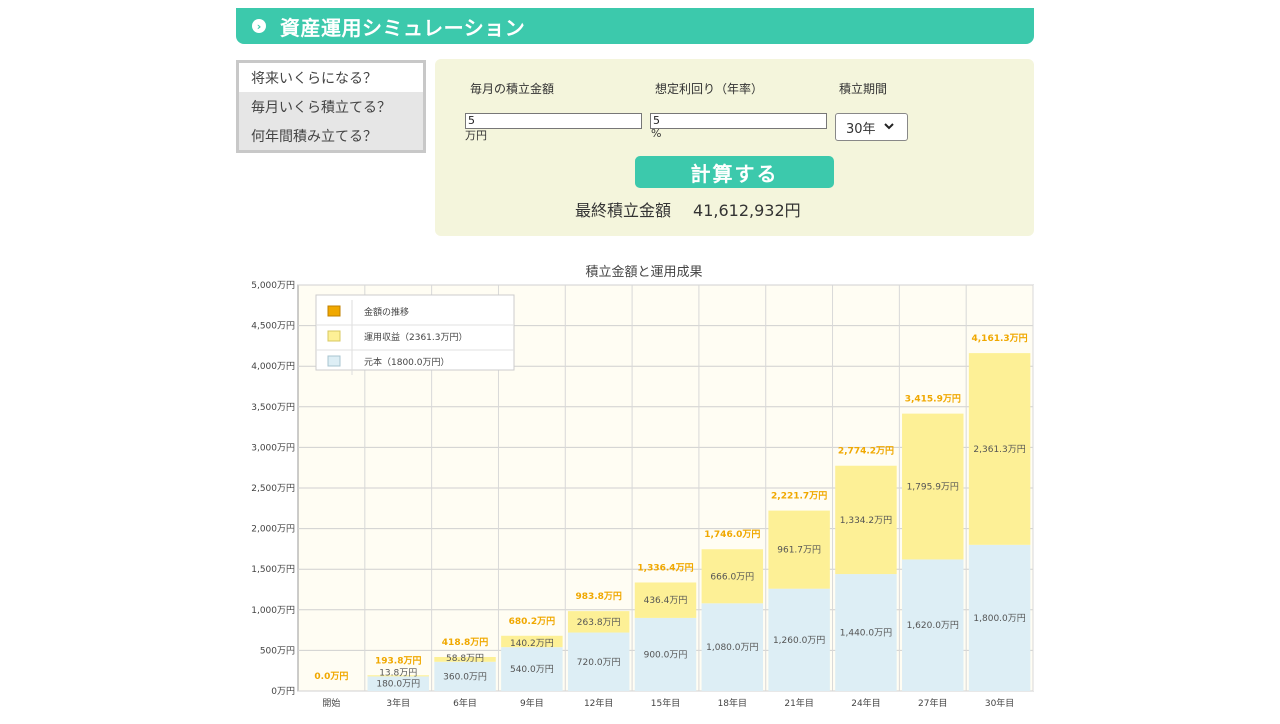 The height and width of the screenshot is (724, 1280). What do you see at coordinates (865, 703) in the screenshot?
I see `x-tick-label: 24年目` at bounding box center [865, 703].